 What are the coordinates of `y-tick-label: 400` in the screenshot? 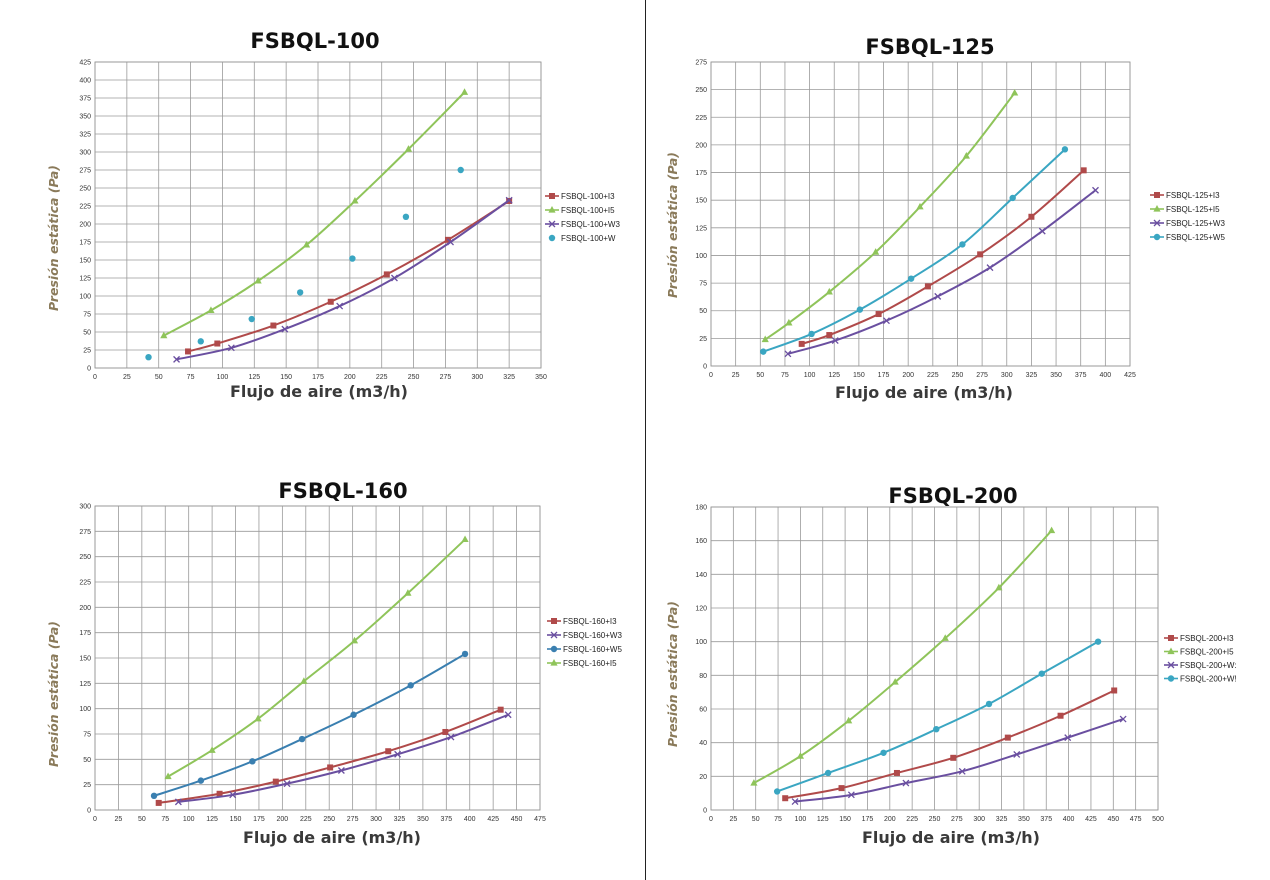 It's located at (85, 81).